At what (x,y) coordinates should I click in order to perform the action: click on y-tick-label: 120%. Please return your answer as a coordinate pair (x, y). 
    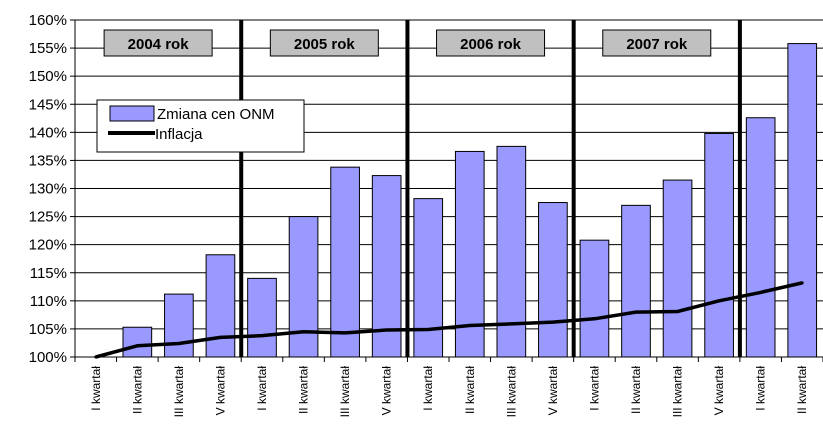
    Looking at the image, I should click on (48, 245).